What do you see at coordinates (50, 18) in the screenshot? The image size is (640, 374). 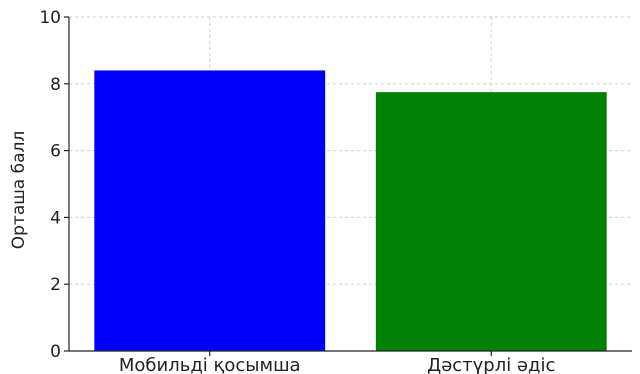 I see `y-tick-label-5: 10` at bounding box center [50, 18].